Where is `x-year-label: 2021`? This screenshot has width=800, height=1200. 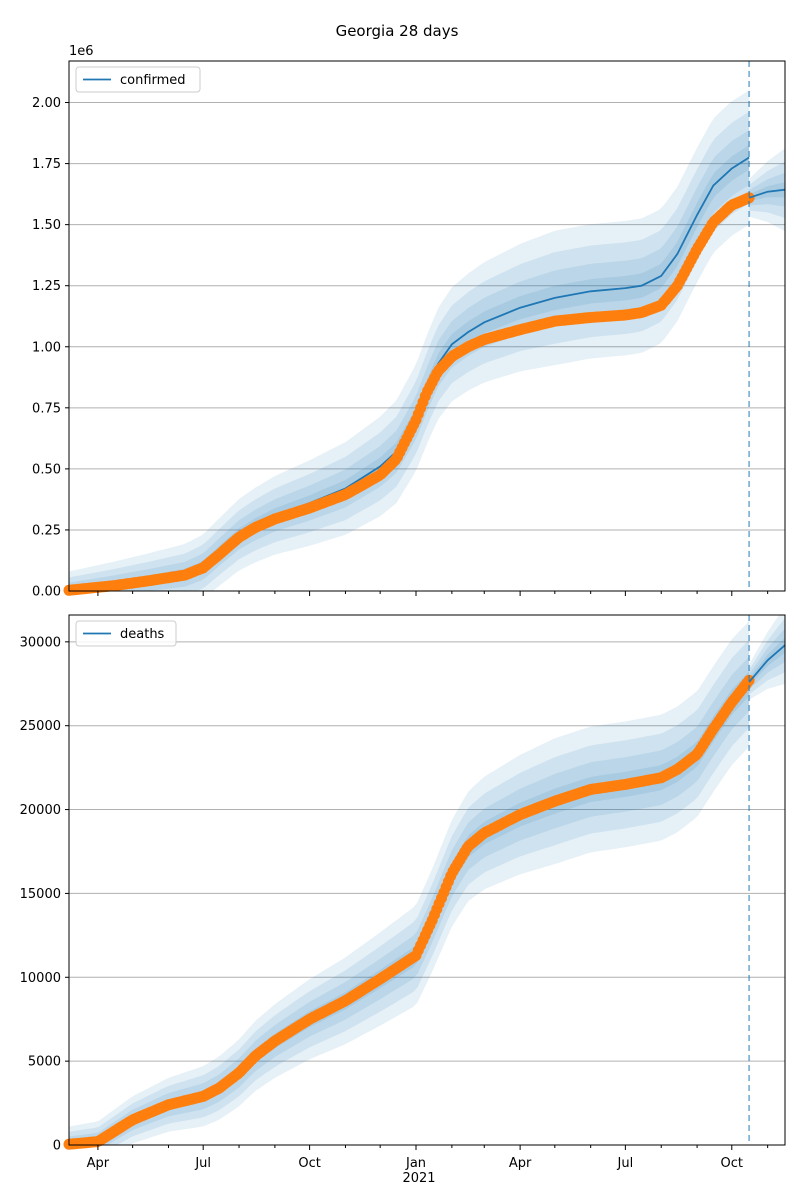 x-year-label: 2021 is located at coordinates (418, 1178).